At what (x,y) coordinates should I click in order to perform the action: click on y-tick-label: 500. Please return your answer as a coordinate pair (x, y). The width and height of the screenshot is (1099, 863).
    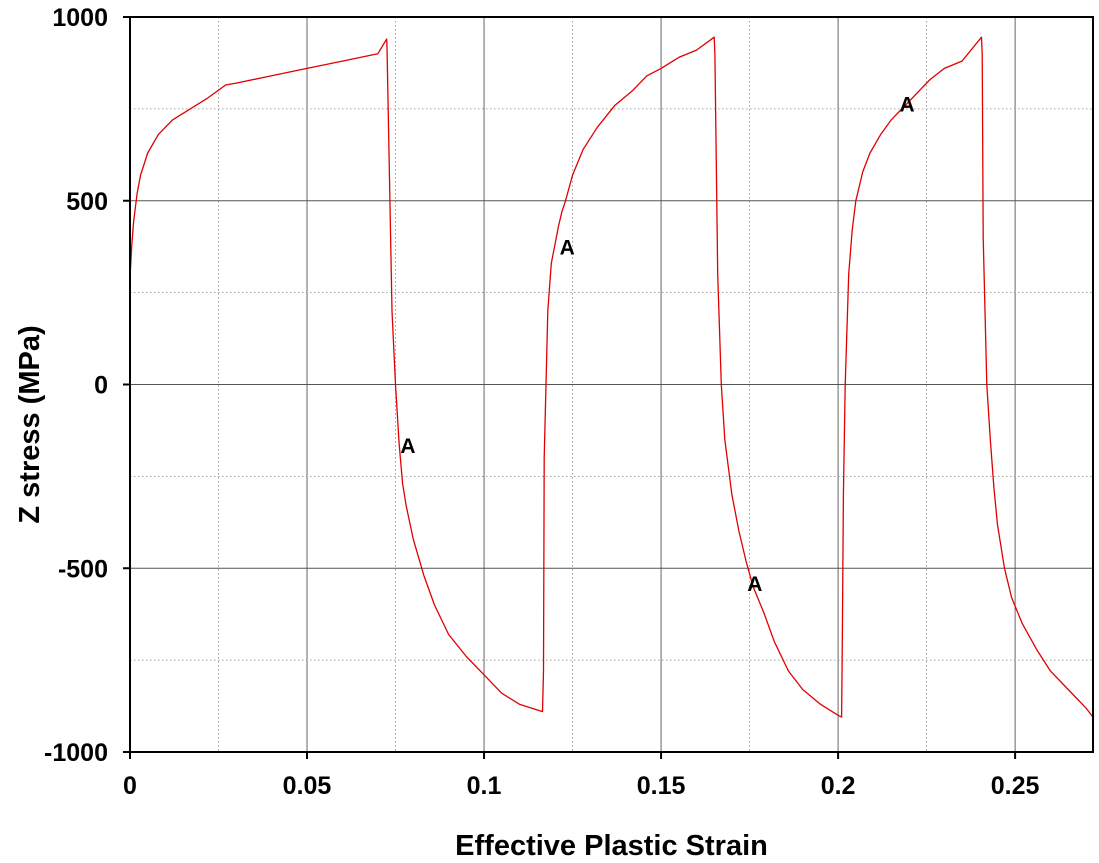
    Looking at the image, I should click on (87, 202).